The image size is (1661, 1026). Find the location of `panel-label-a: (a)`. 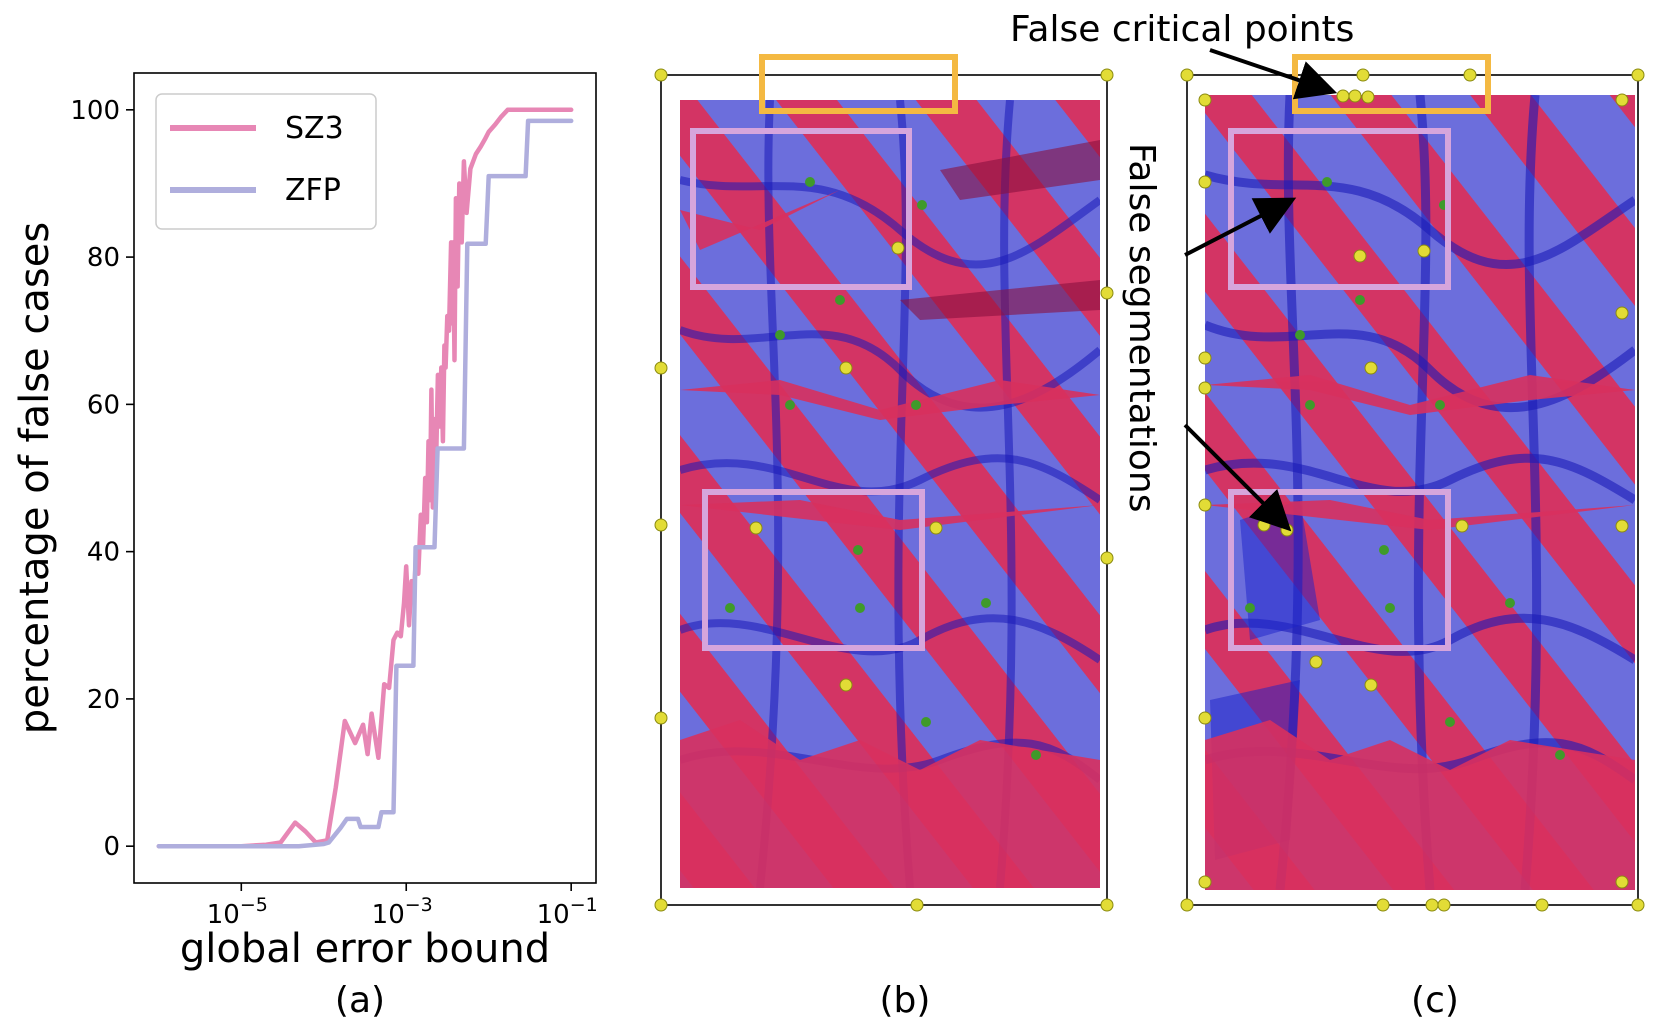

panel-label-a: (a) is located at coordinates (360, 1000).